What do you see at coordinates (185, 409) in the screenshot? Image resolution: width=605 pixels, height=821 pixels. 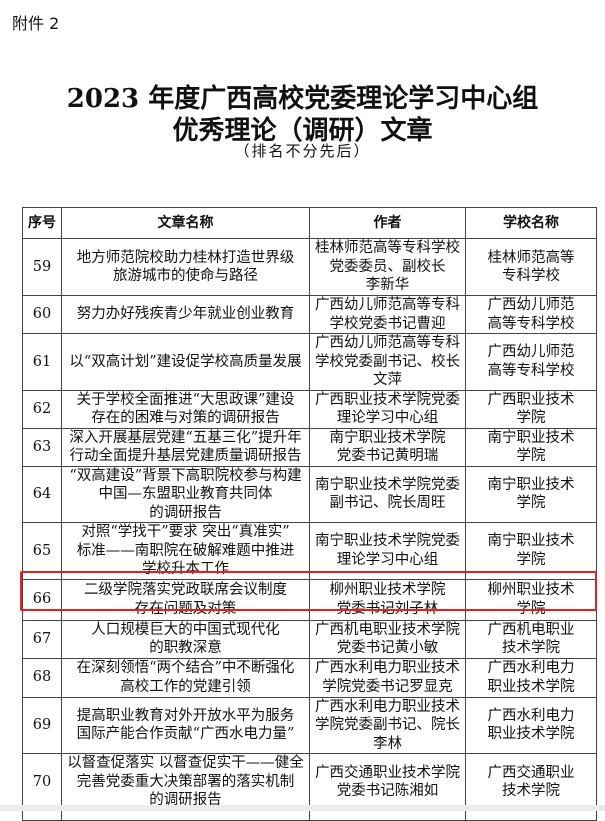 I see `cell-title: 关于学校全面推进“大思政课”建设 存在的困难与对策的调研报告` at bounding box center [185, 409].